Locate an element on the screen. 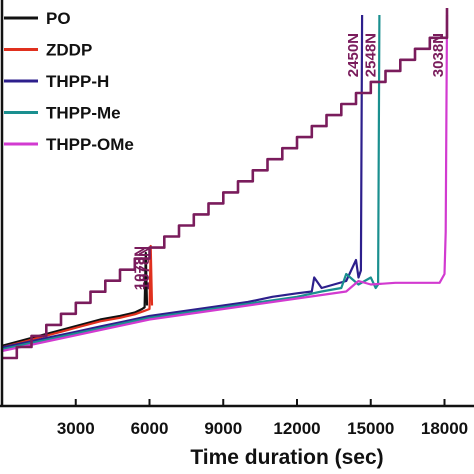 This screenshot has height=474, width=474. legend-label: THPP-OMe is located at coordinates (90, 144).